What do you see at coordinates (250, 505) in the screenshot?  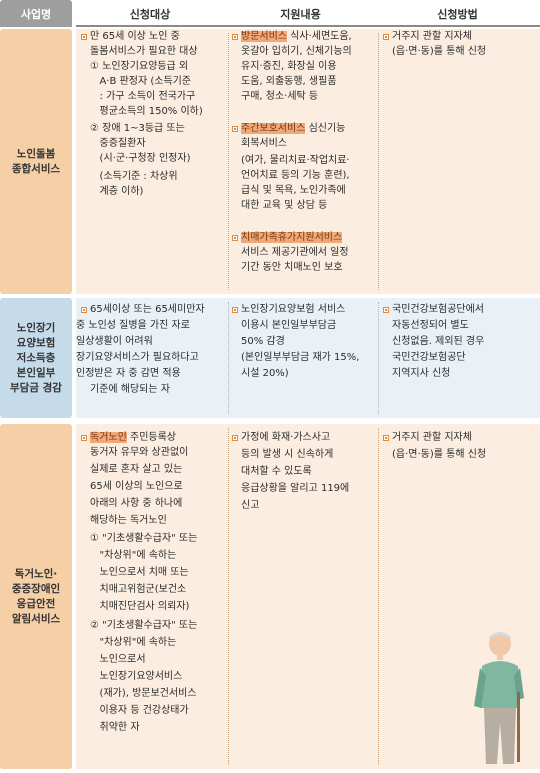 I see `support-line: 신고` at bounding box center [250, 505].